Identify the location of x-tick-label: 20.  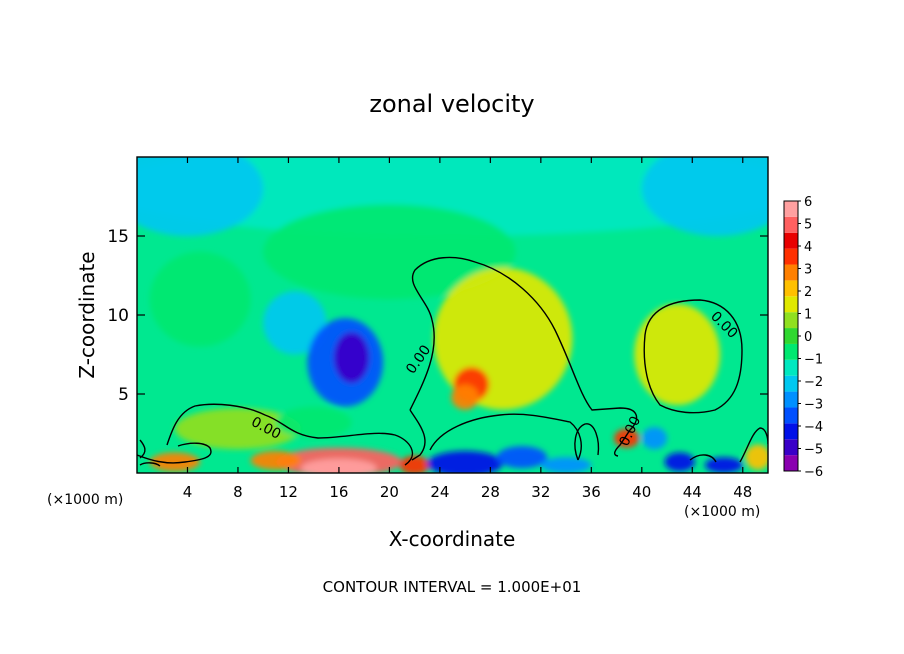
(389, 492).